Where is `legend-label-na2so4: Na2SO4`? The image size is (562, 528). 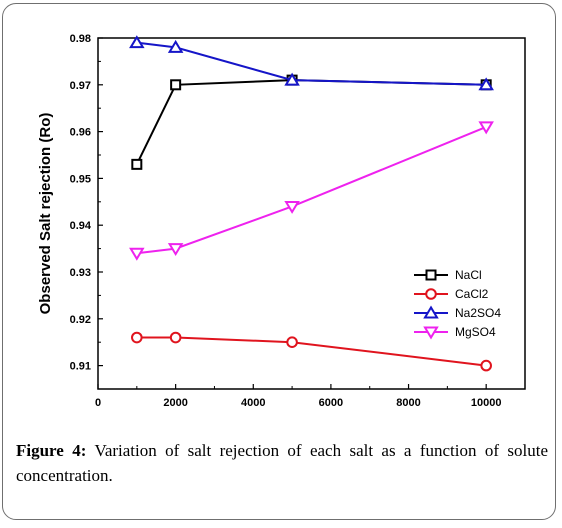
legend-label-na2so4: Na2SO4 is located at coordinates (478, 313).